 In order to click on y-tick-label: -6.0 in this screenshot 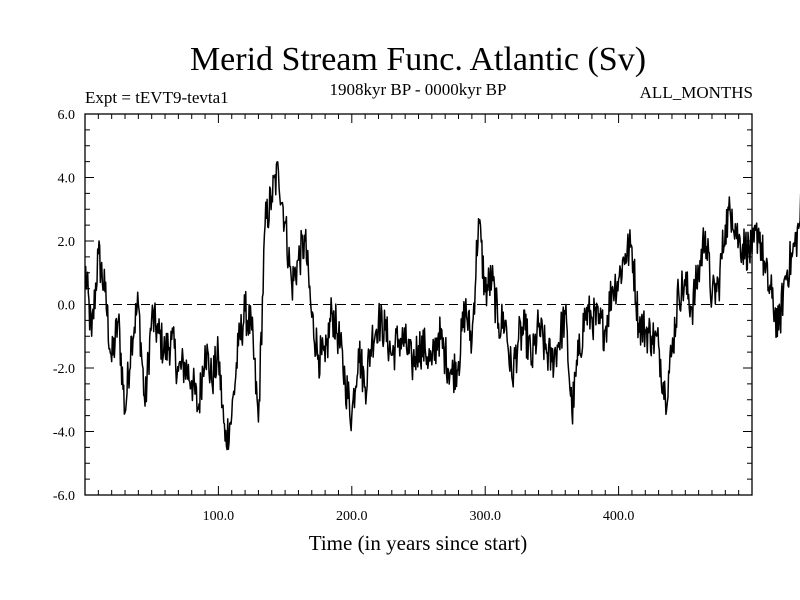, I will do `click(64, 496)`.